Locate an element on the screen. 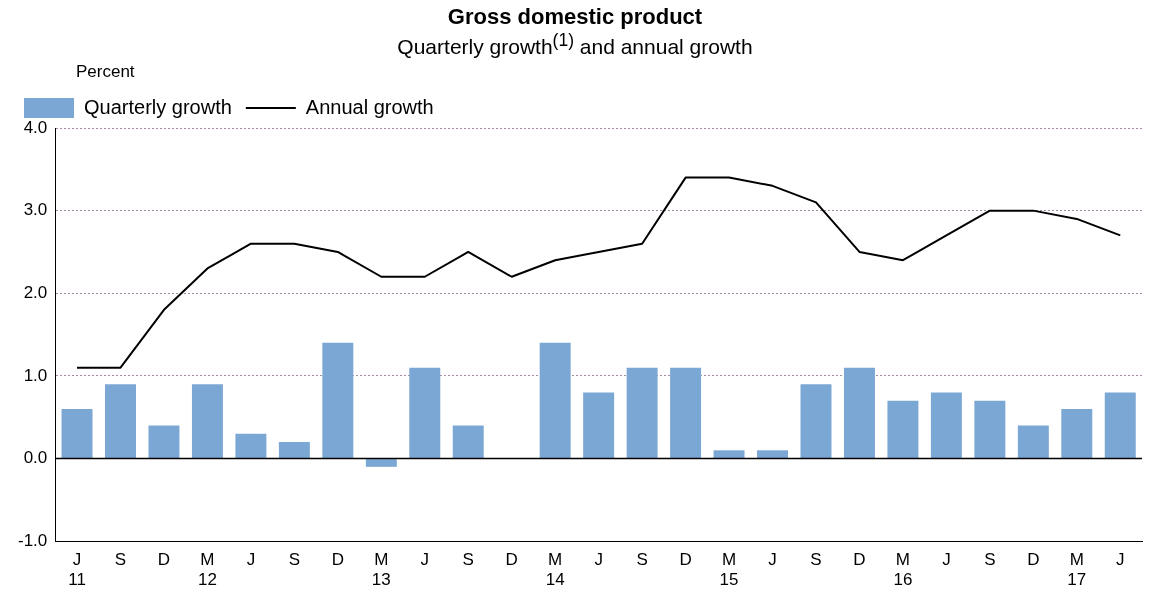 Image resolution: width=1150 pixels, height=598 pixels. y-tick-label: -1.0 is located at coordinates (33, 540).